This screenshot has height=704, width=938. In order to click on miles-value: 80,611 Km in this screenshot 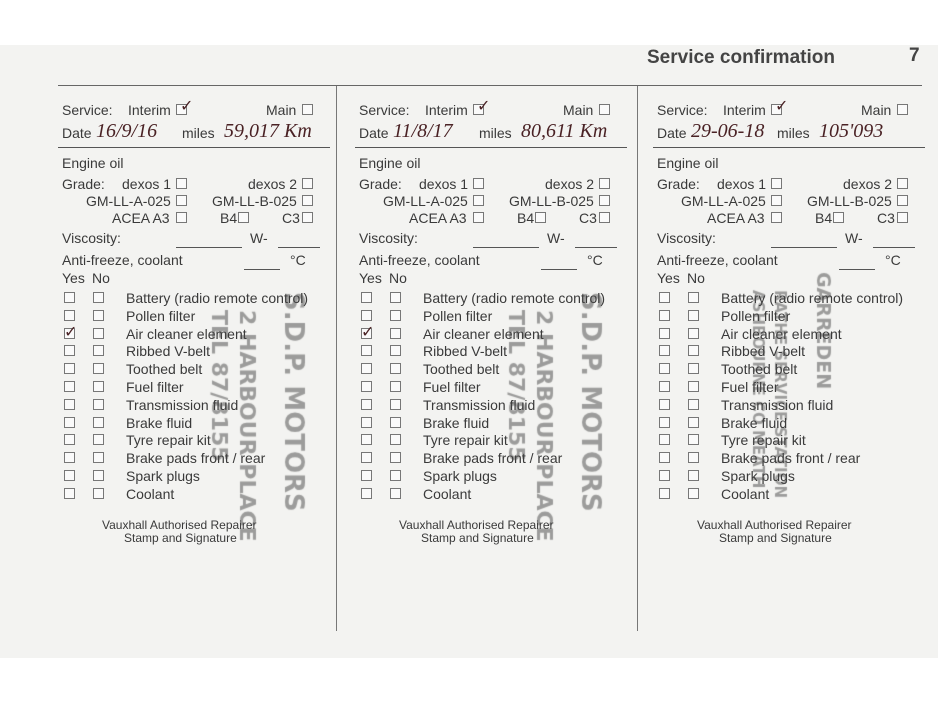, I will do `click(564, 131)`.